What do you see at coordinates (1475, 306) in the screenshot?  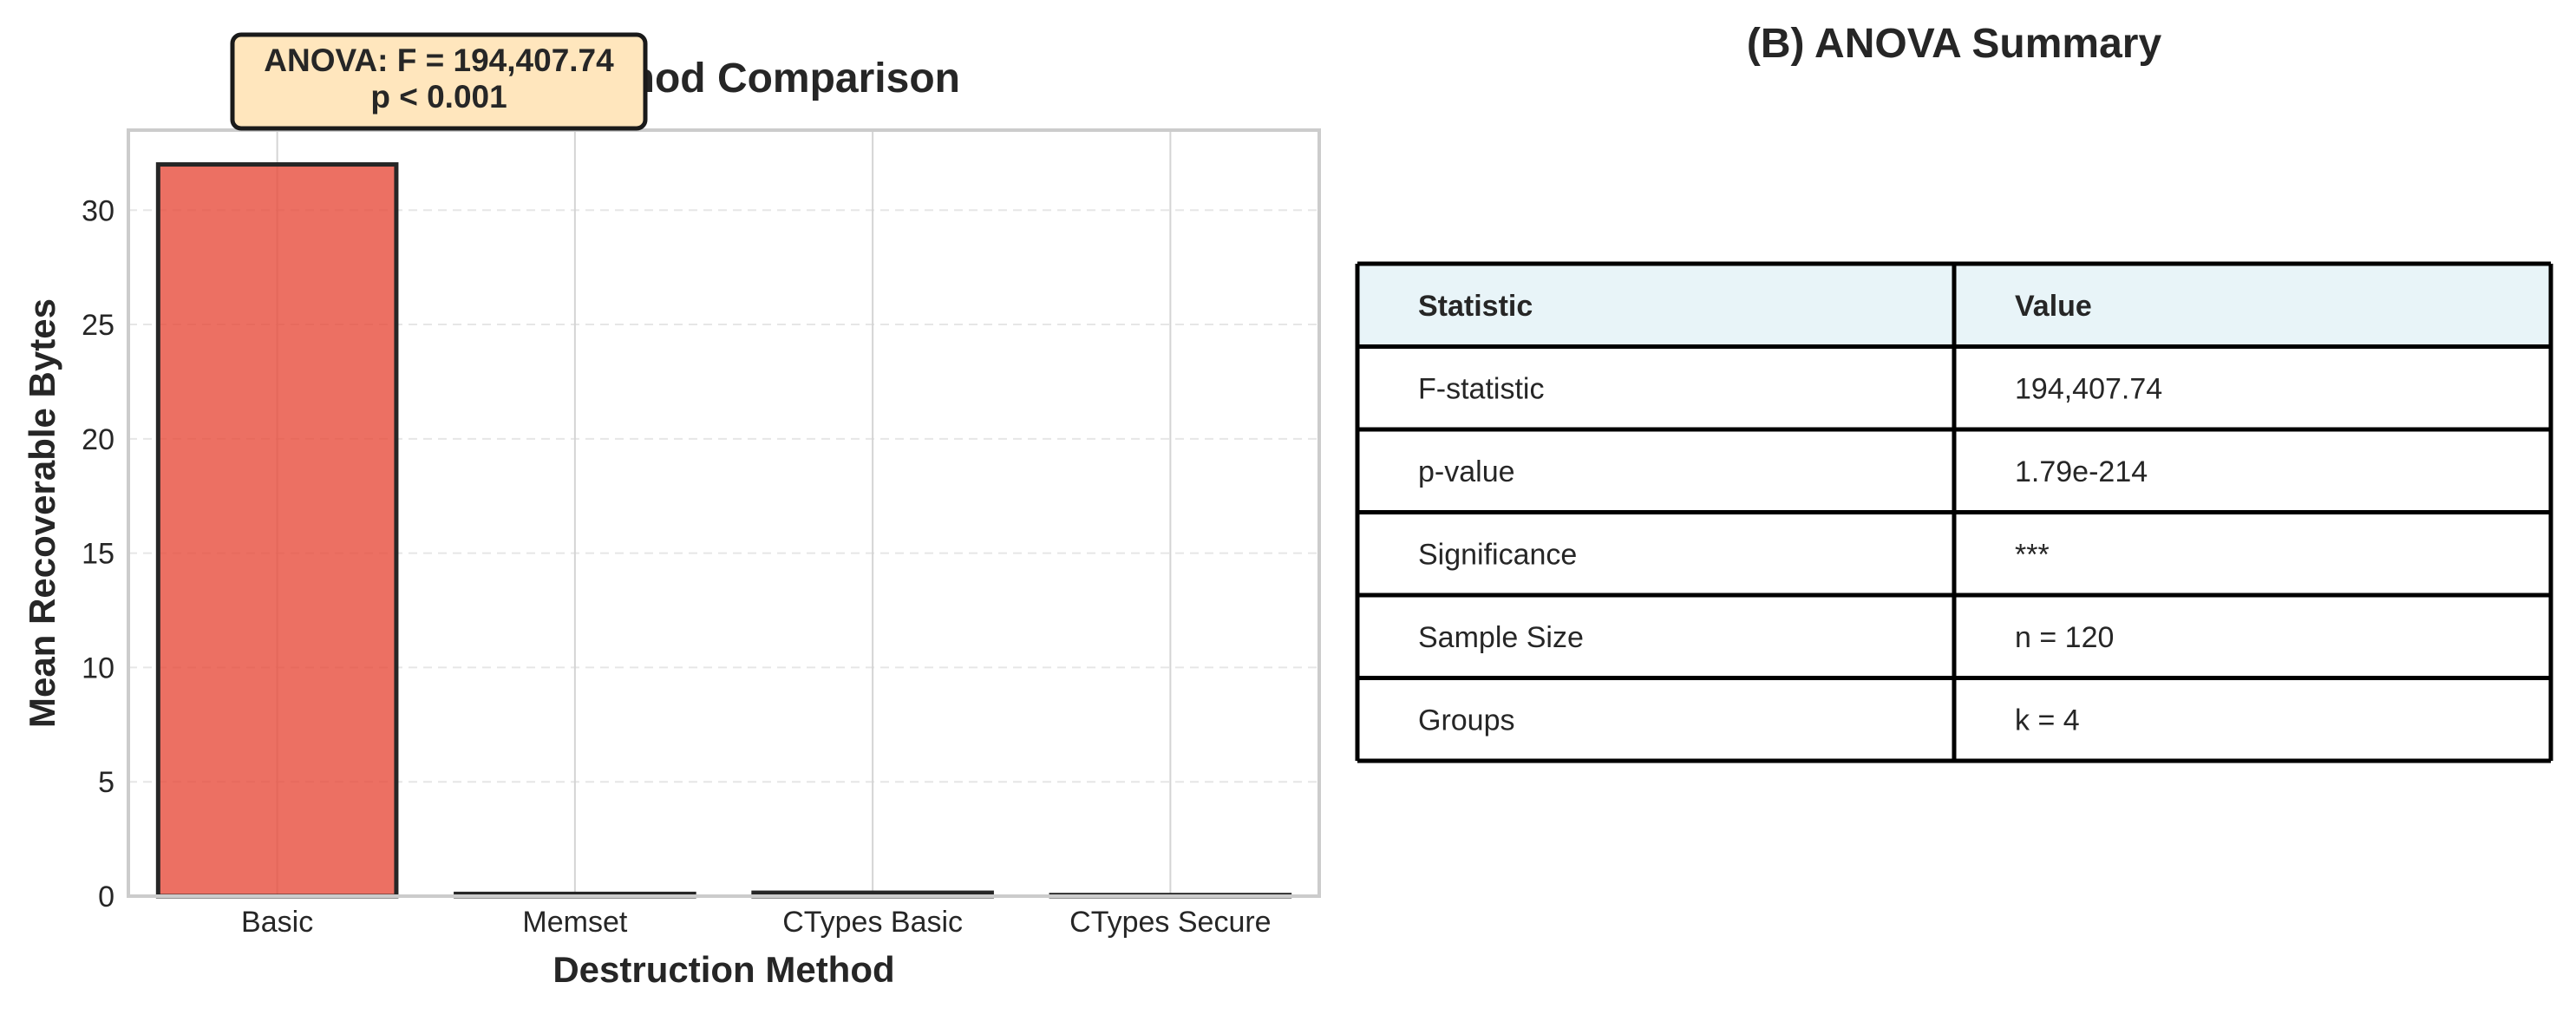 I see `table-header-cell: Statistic` at bounding box center [1475, 306].